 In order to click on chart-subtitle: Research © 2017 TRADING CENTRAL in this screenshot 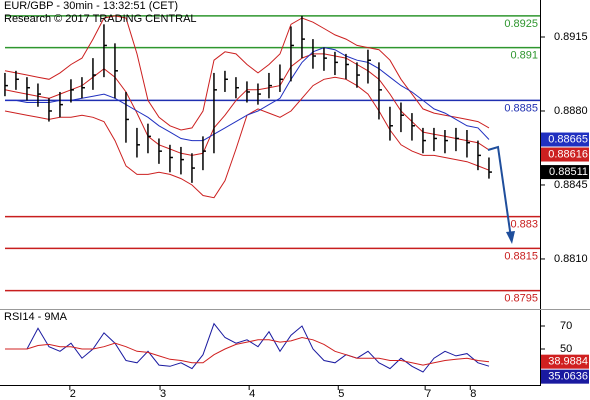, I will do `click(100, 19)`.